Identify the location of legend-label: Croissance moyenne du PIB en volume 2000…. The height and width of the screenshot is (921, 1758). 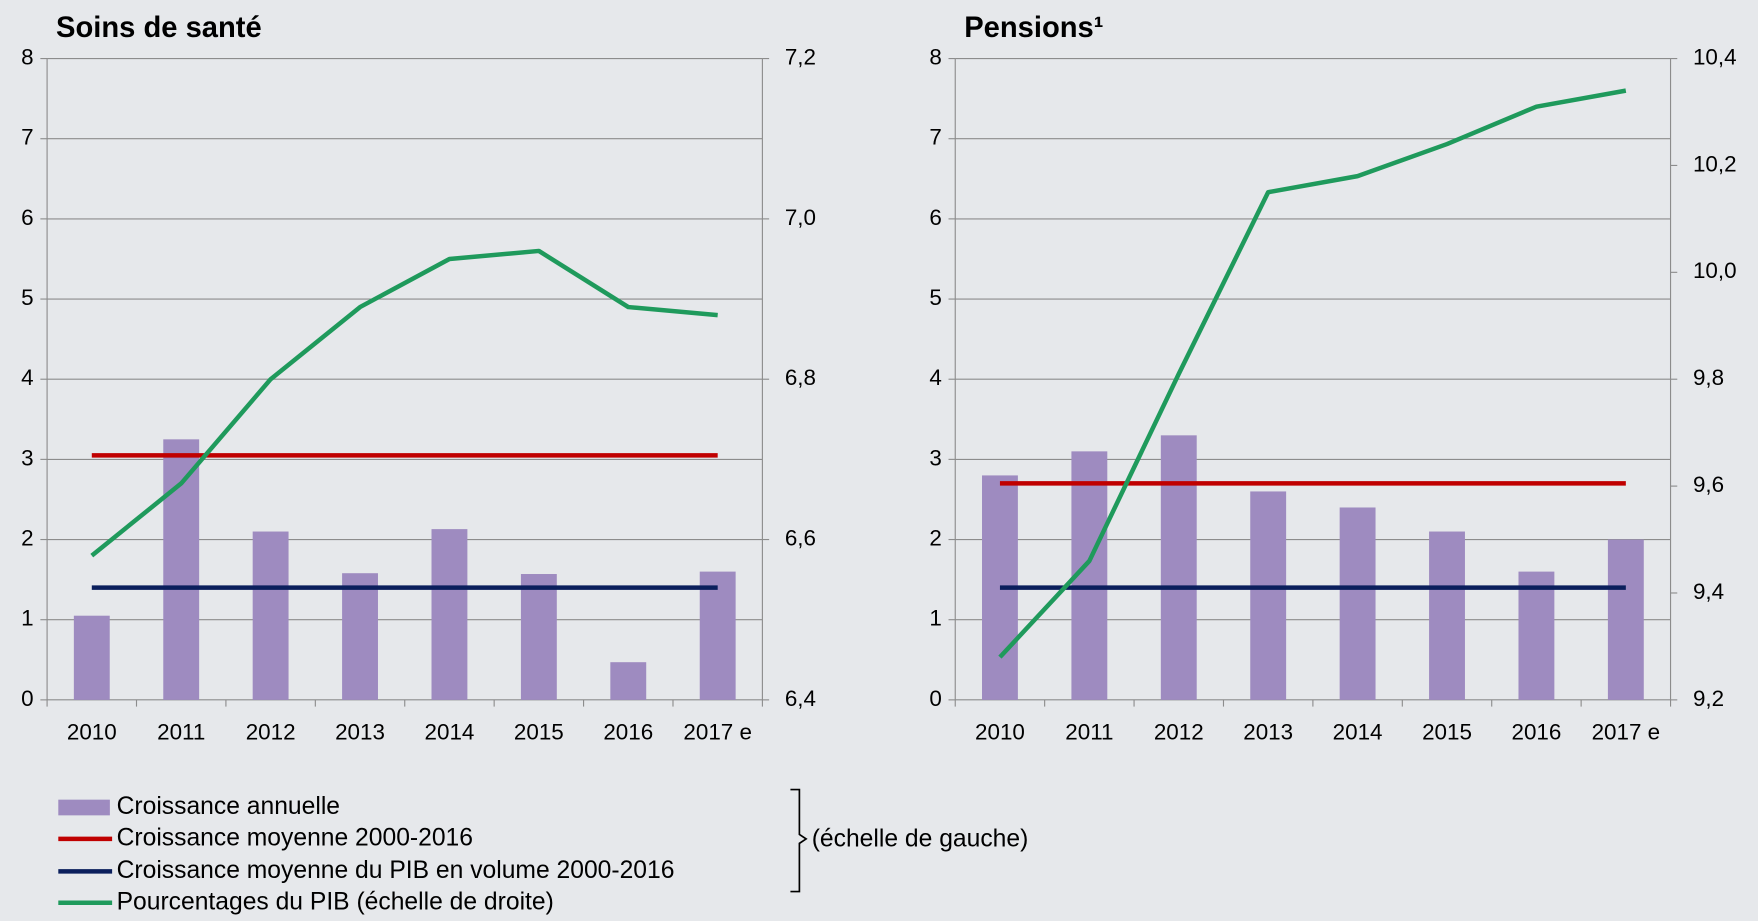
(396, 870).